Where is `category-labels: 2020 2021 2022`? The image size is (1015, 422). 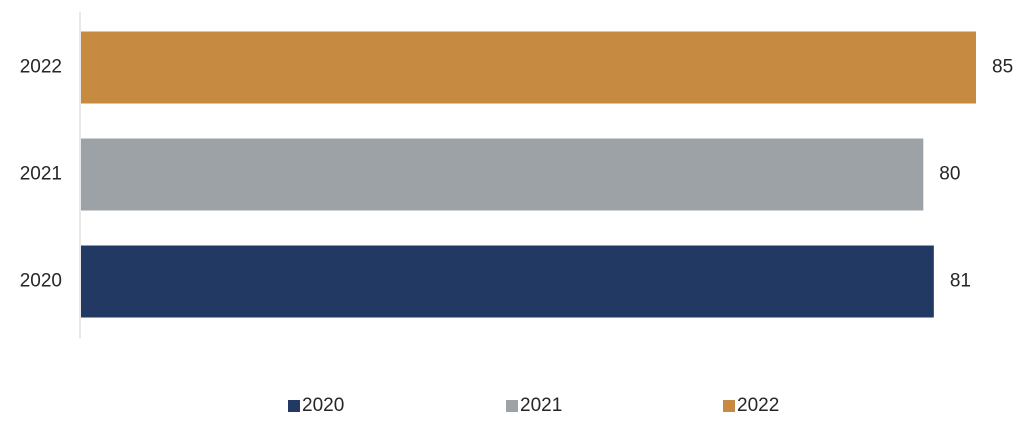 category-labels: 2020 2021 2022 is located at coordinates (41, 174).